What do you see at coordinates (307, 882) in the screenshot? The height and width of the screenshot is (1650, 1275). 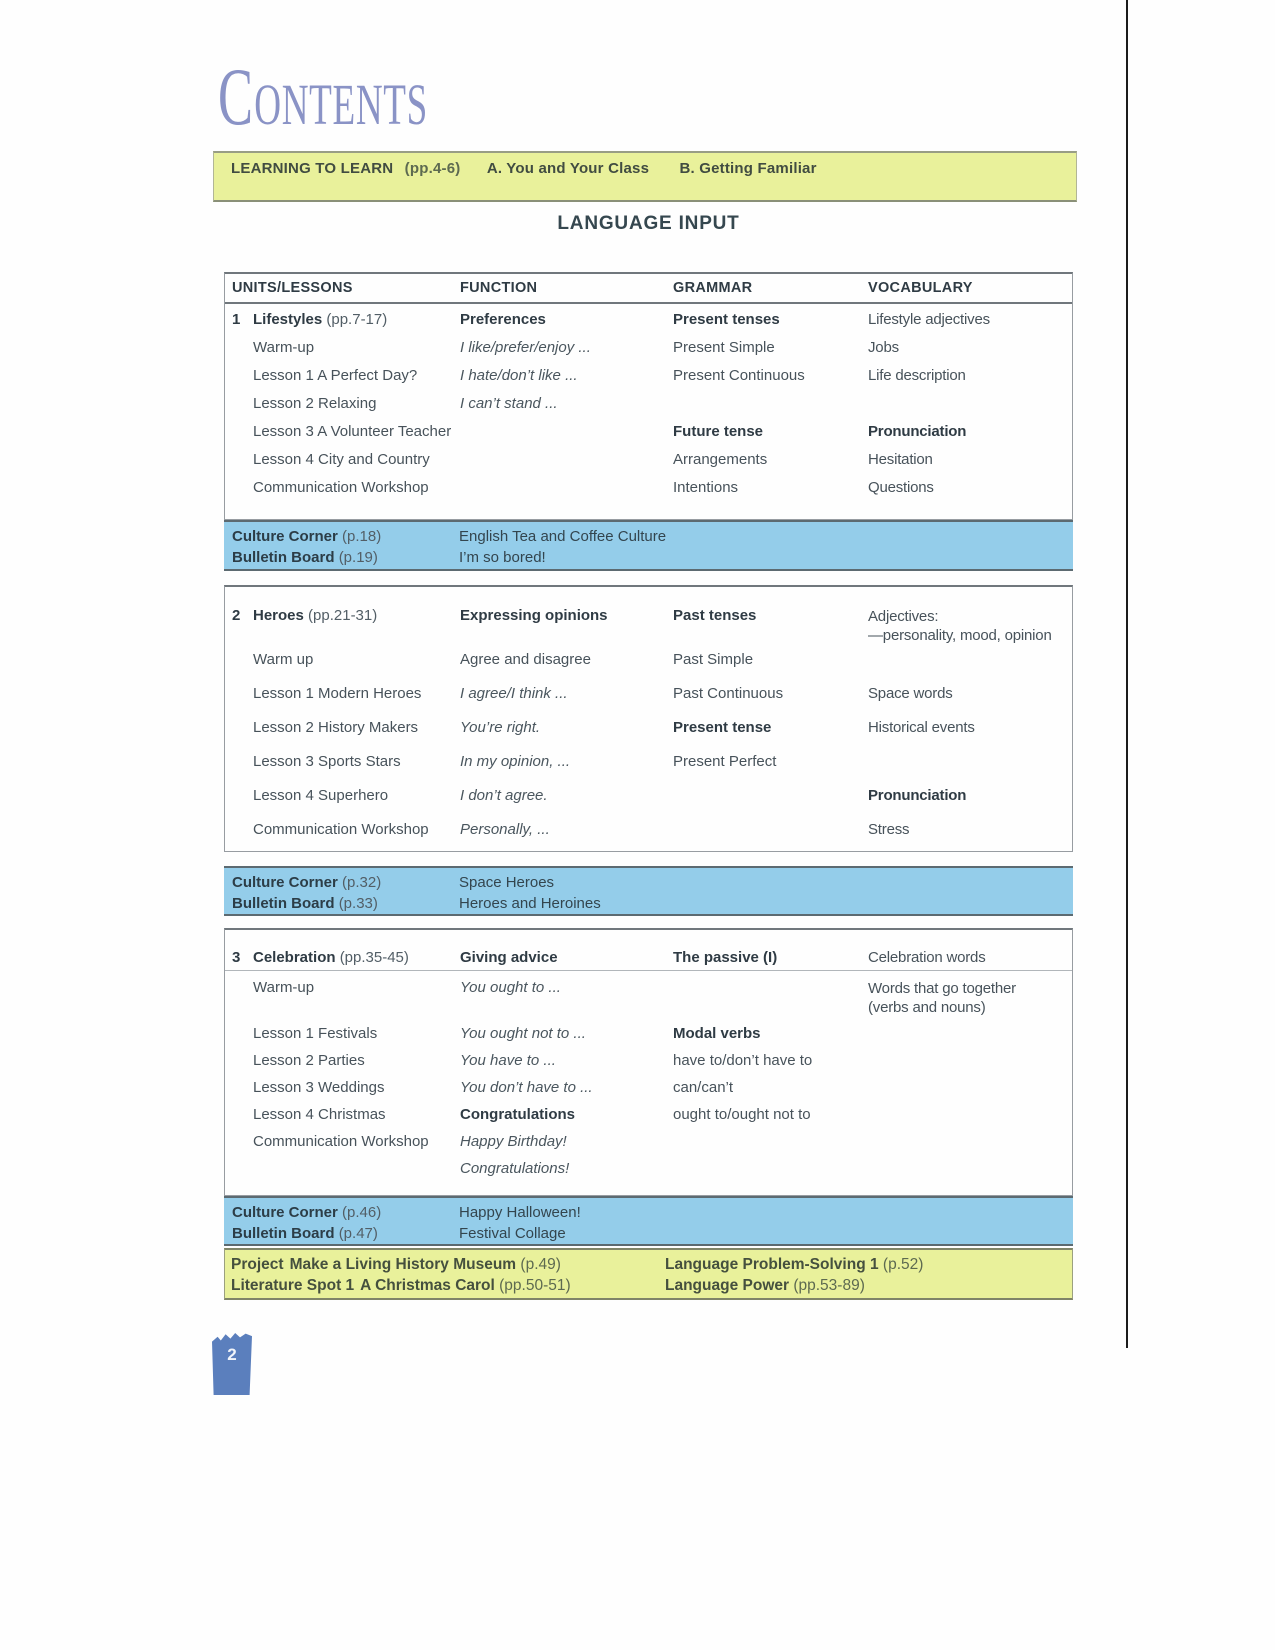 I see `band-label: Culture Corner (p.32)` at bounding box center [307, 882].